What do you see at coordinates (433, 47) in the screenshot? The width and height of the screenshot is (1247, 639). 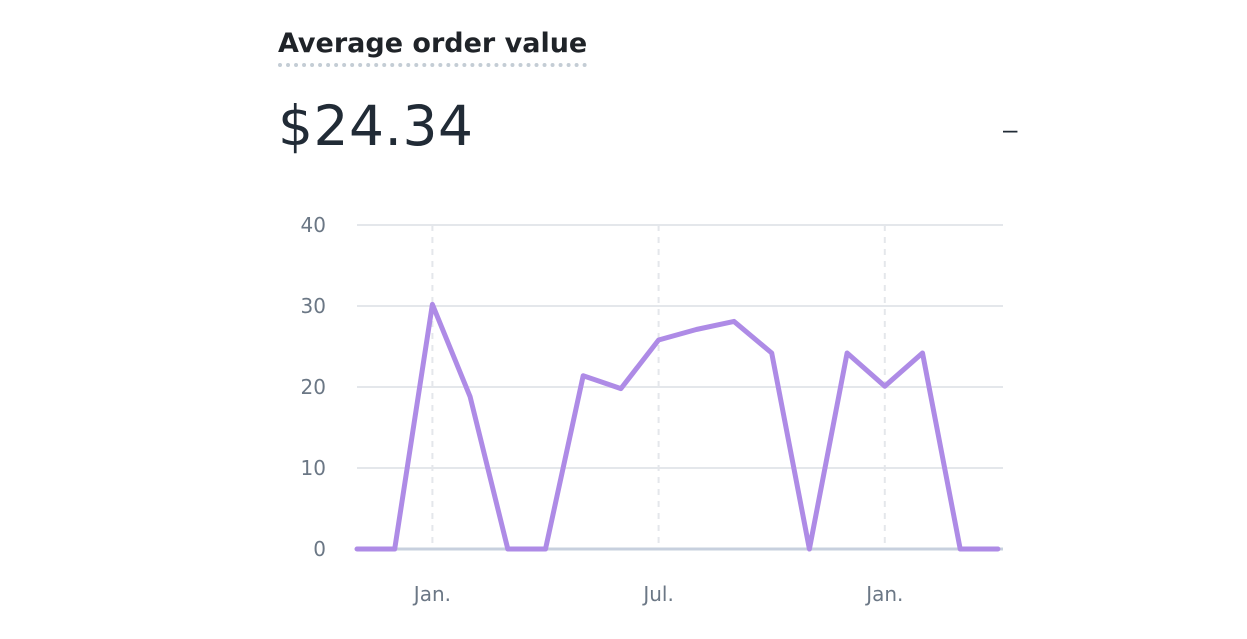 I see `card-title: Average order value` at bounding box center [433, 47].